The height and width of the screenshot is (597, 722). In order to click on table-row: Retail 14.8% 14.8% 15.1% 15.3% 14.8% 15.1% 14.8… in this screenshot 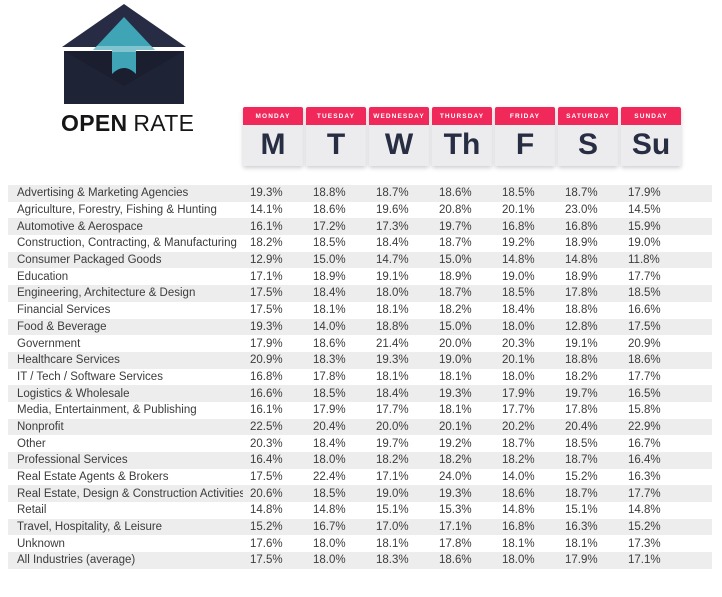, I will do `click(360, 510)`.